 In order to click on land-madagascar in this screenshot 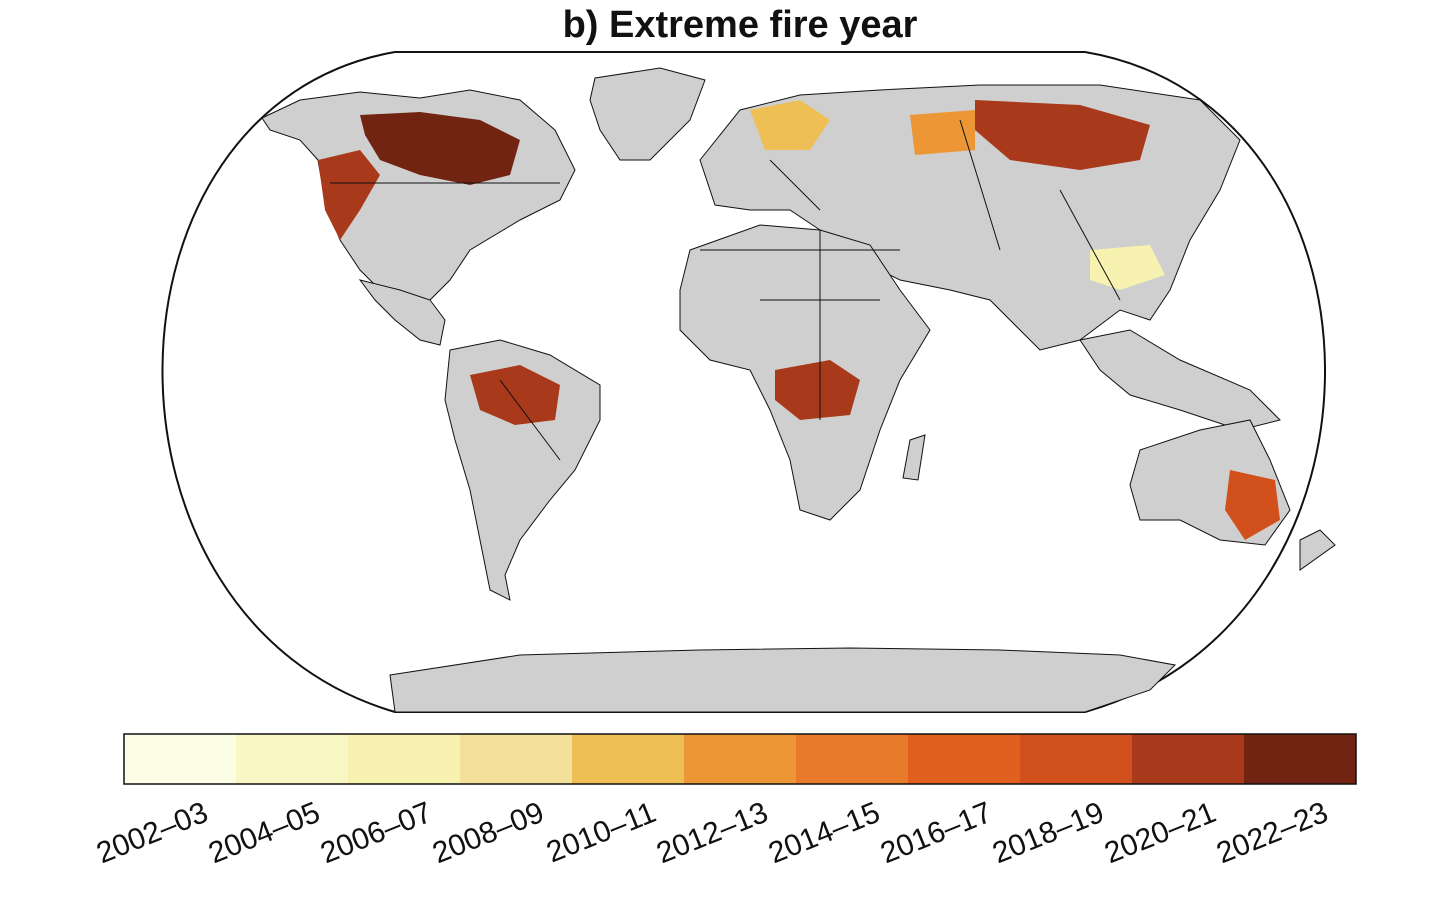, I will do `click(914, 457)`.